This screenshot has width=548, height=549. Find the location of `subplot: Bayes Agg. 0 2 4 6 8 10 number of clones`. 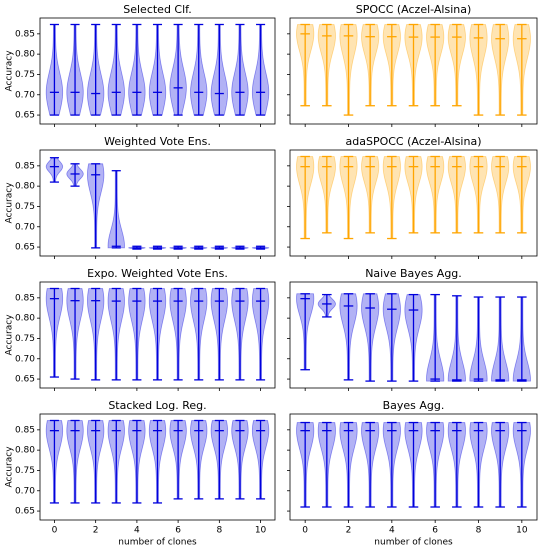

subplot: Bayes Agg. 0 2 4 6 8 10 number of clones is located at coordinates (412, 473).